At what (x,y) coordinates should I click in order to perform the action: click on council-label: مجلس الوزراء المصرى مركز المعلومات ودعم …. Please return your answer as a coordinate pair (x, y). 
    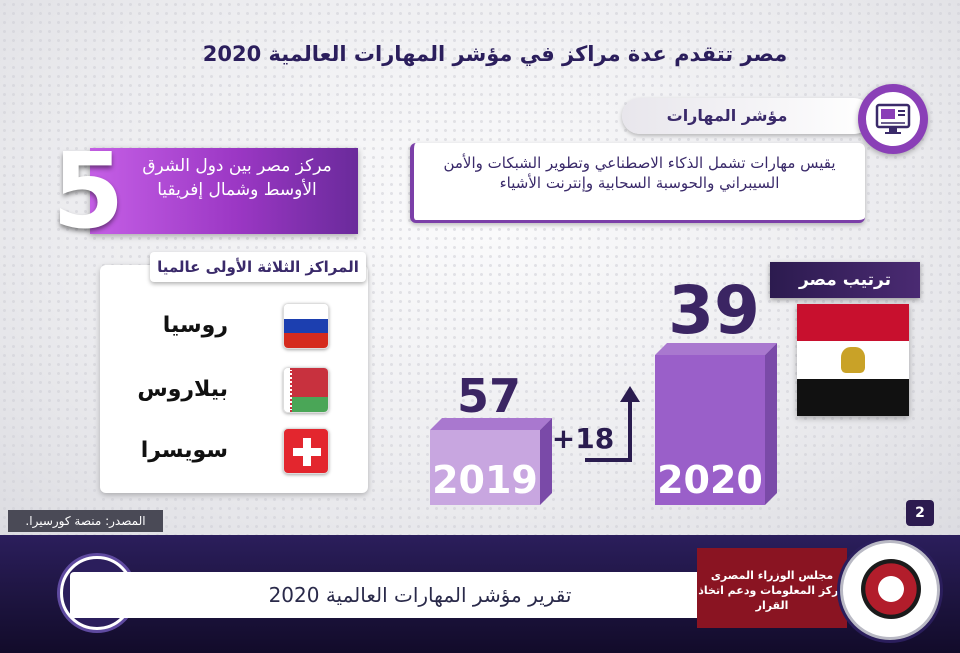
    Looking at the image, I should click on (772, 588).